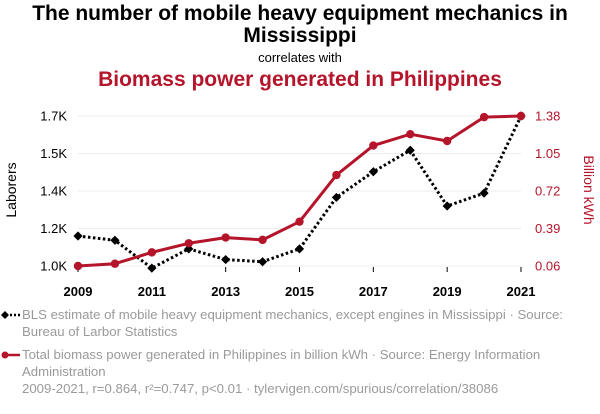 The width and height of the screenshot is (600, 414). What do you see at coordinates (299, 291) in the screenshot?
I see `x-tick-label: 2015` at bounding box center [299, 291].